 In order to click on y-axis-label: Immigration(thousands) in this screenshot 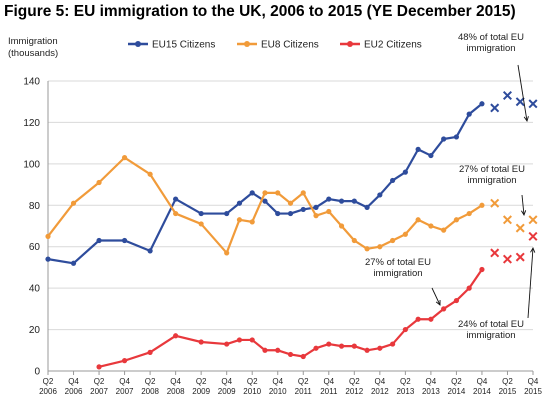, I will do `click(33, 47)`.